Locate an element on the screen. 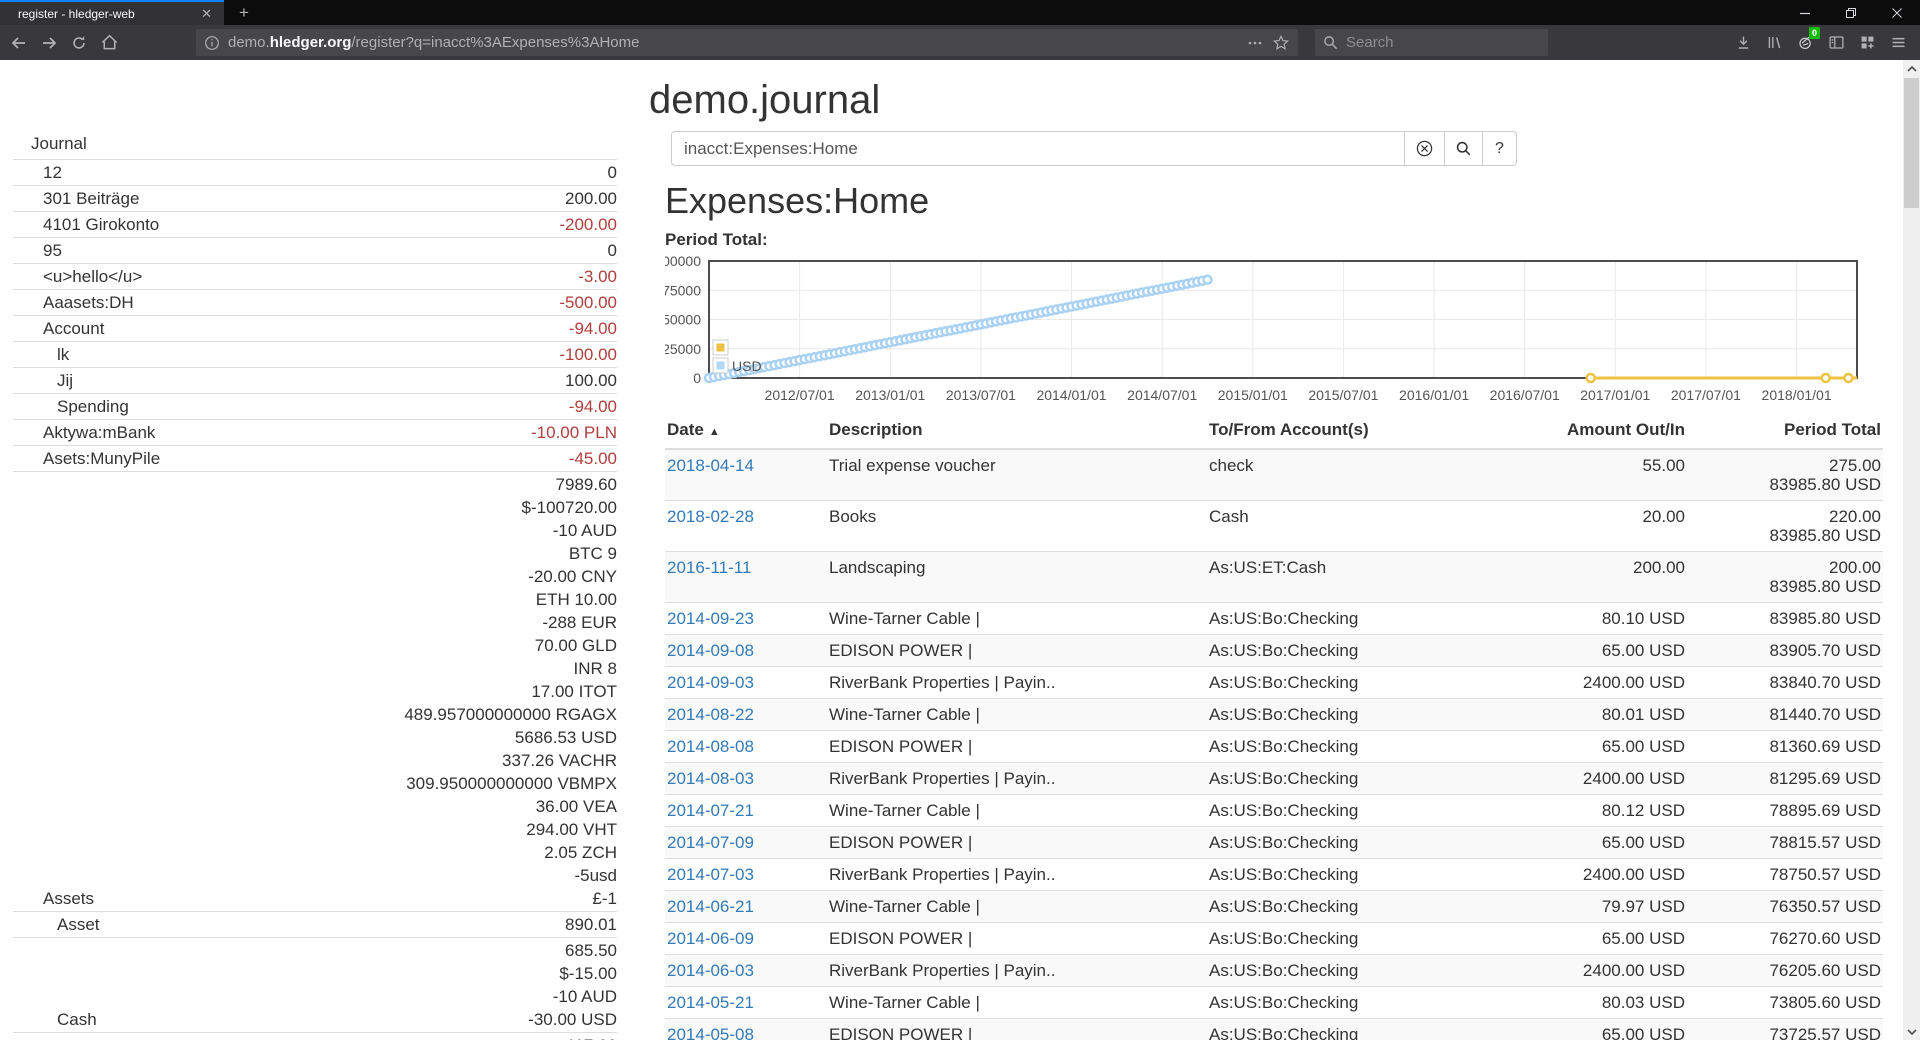 The image size is (1920, 1040). home-button is located at coordinates (109, 43).